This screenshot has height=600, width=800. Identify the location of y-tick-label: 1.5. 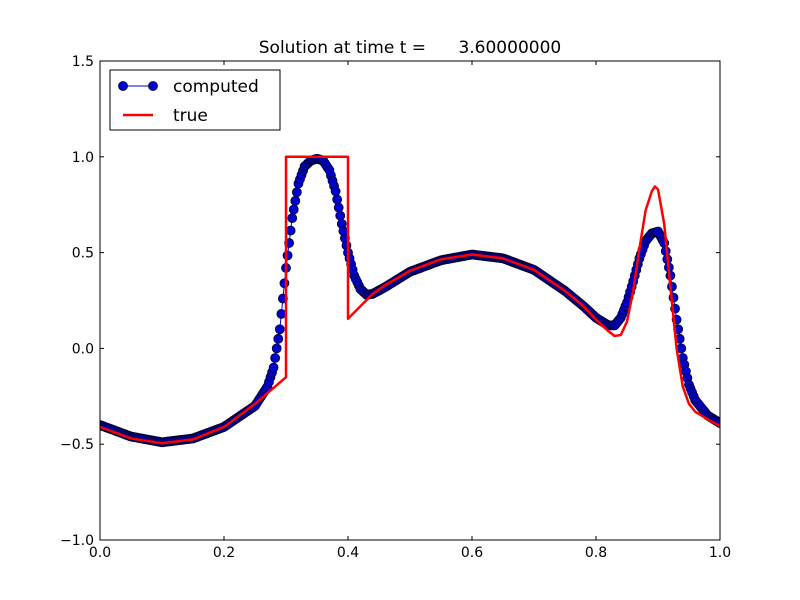
(83, 62).